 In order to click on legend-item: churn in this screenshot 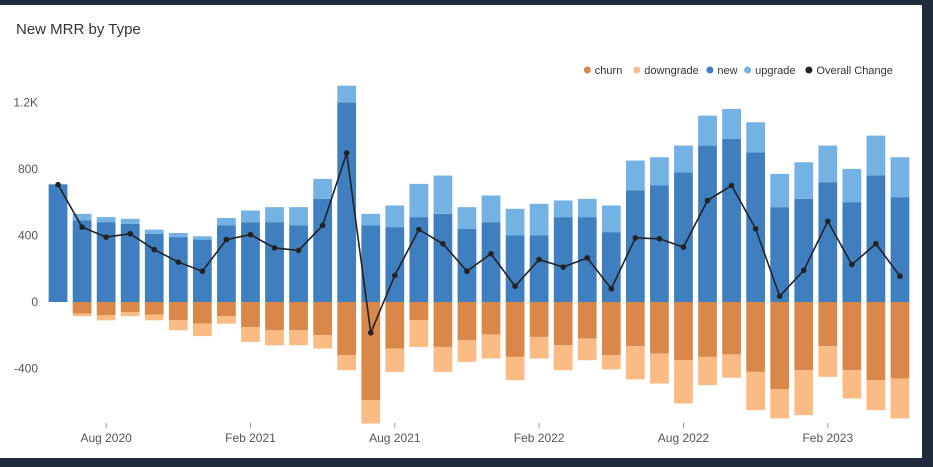, I will do `click(603, 71)`.